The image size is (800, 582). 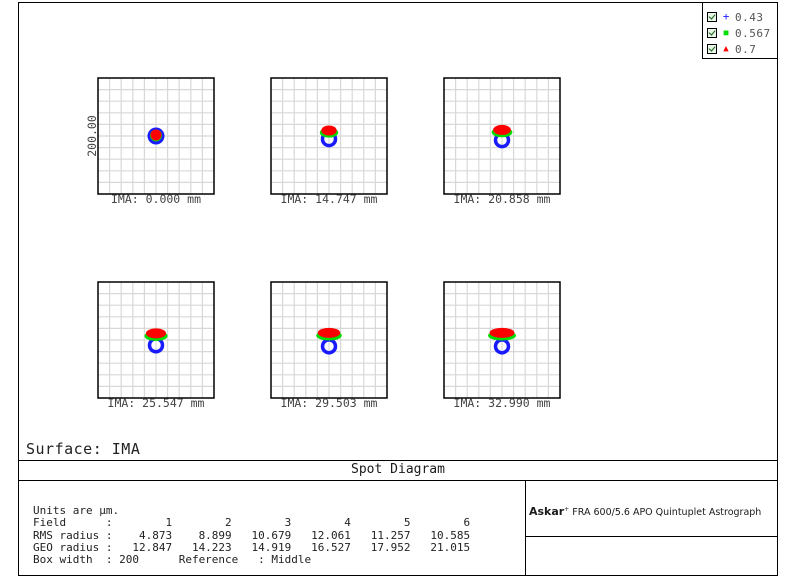 I want to click on field-row: Field : 1 2 3 4 5 6, so click(x=252, y=523).